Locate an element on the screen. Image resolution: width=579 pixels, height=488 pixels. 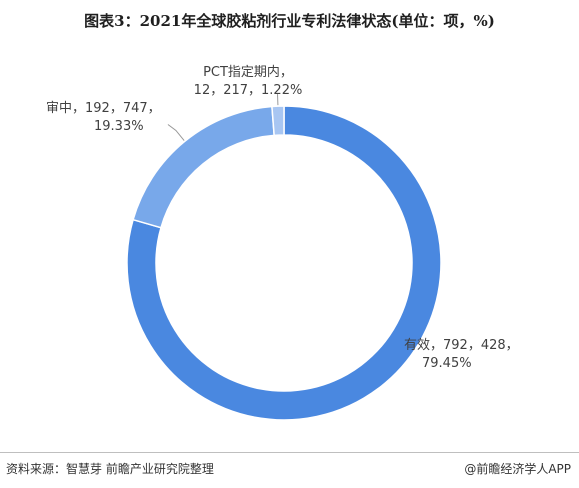
footer-divider is located at coordinates (289, 452).